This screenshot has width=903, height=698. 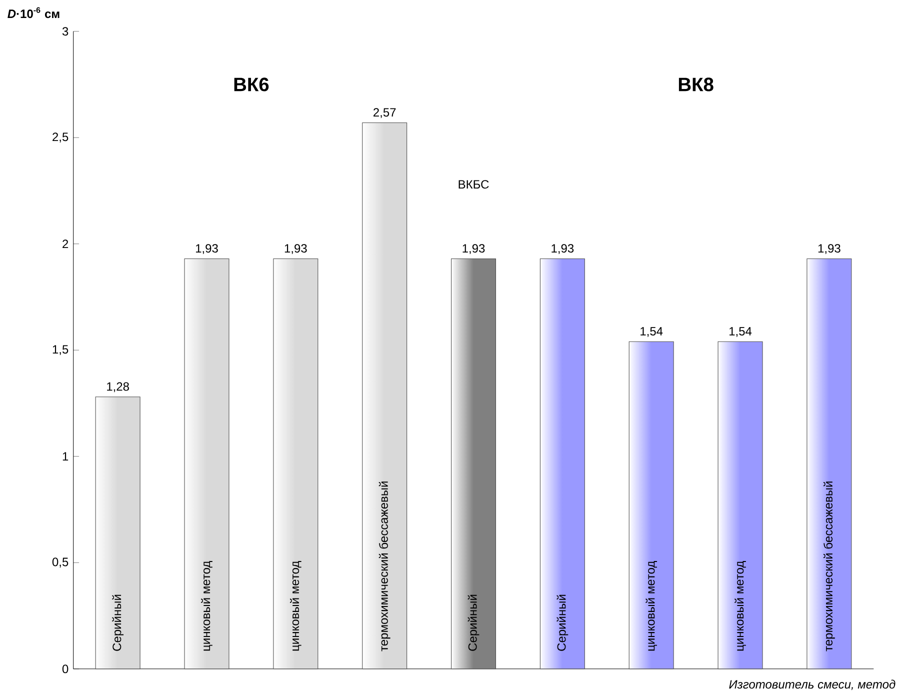 I want to click on y-tick-label: 1,5, so click(x=60, y=350).